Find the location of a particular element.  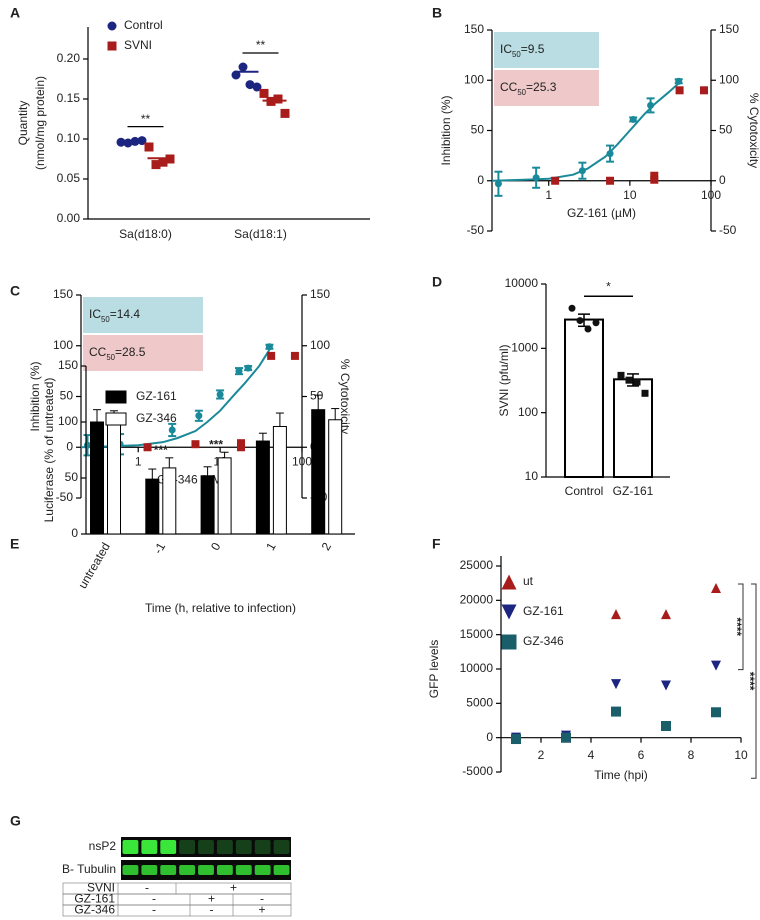

y2-axis-label: % Cytotoxicity is located at coordinates (753, 130).